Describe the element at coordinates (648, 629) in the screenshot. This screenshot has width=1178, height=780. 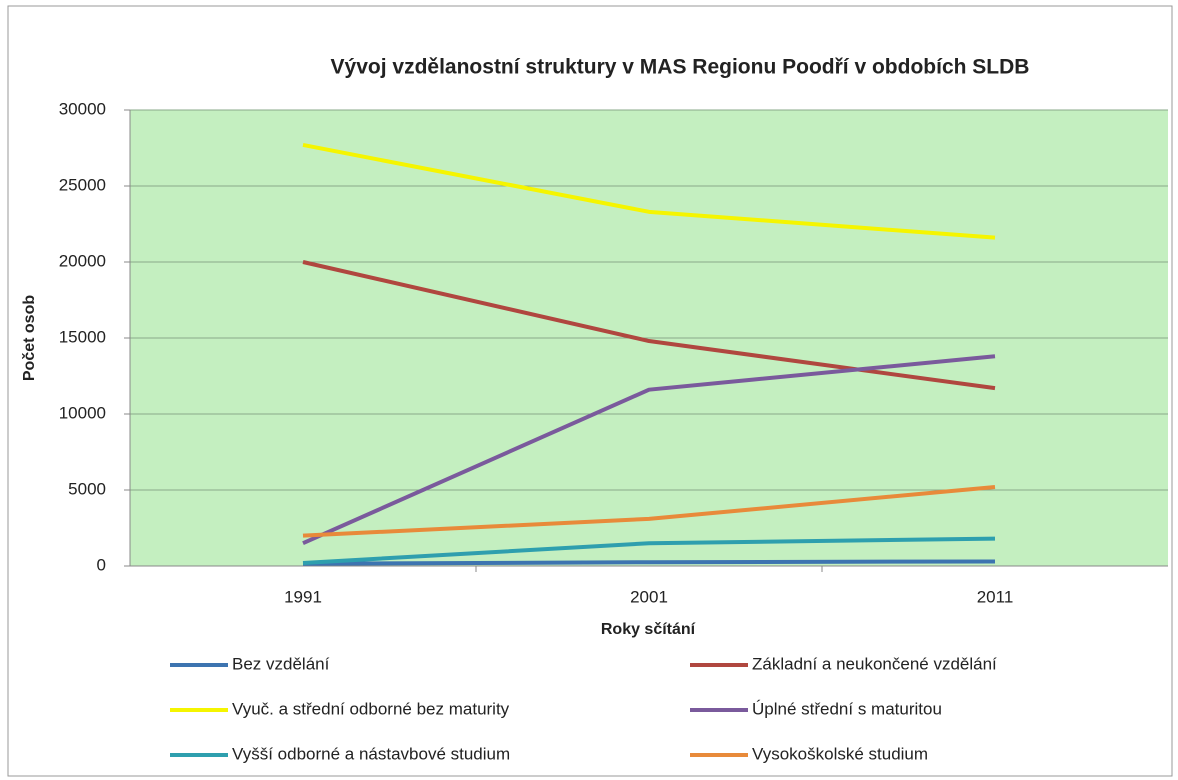
I see `x-axis-title: Roky sčítání` at that location.